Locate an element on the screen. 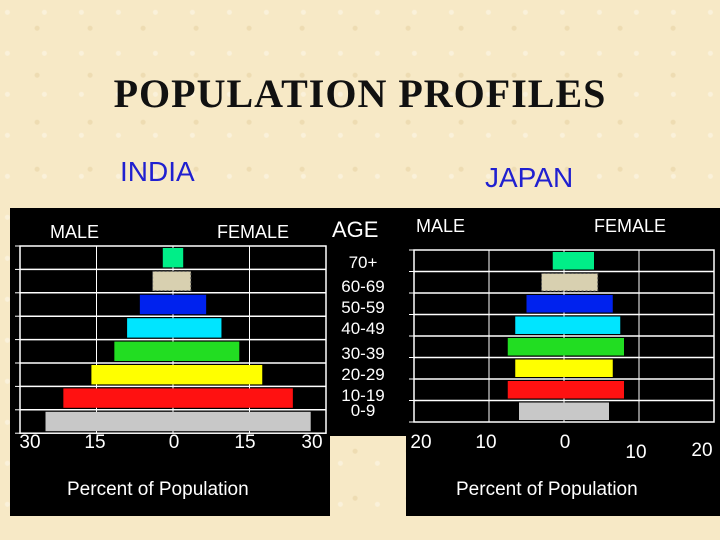  age-label-40-49: 40-49 is located at coordinates (362, 328).